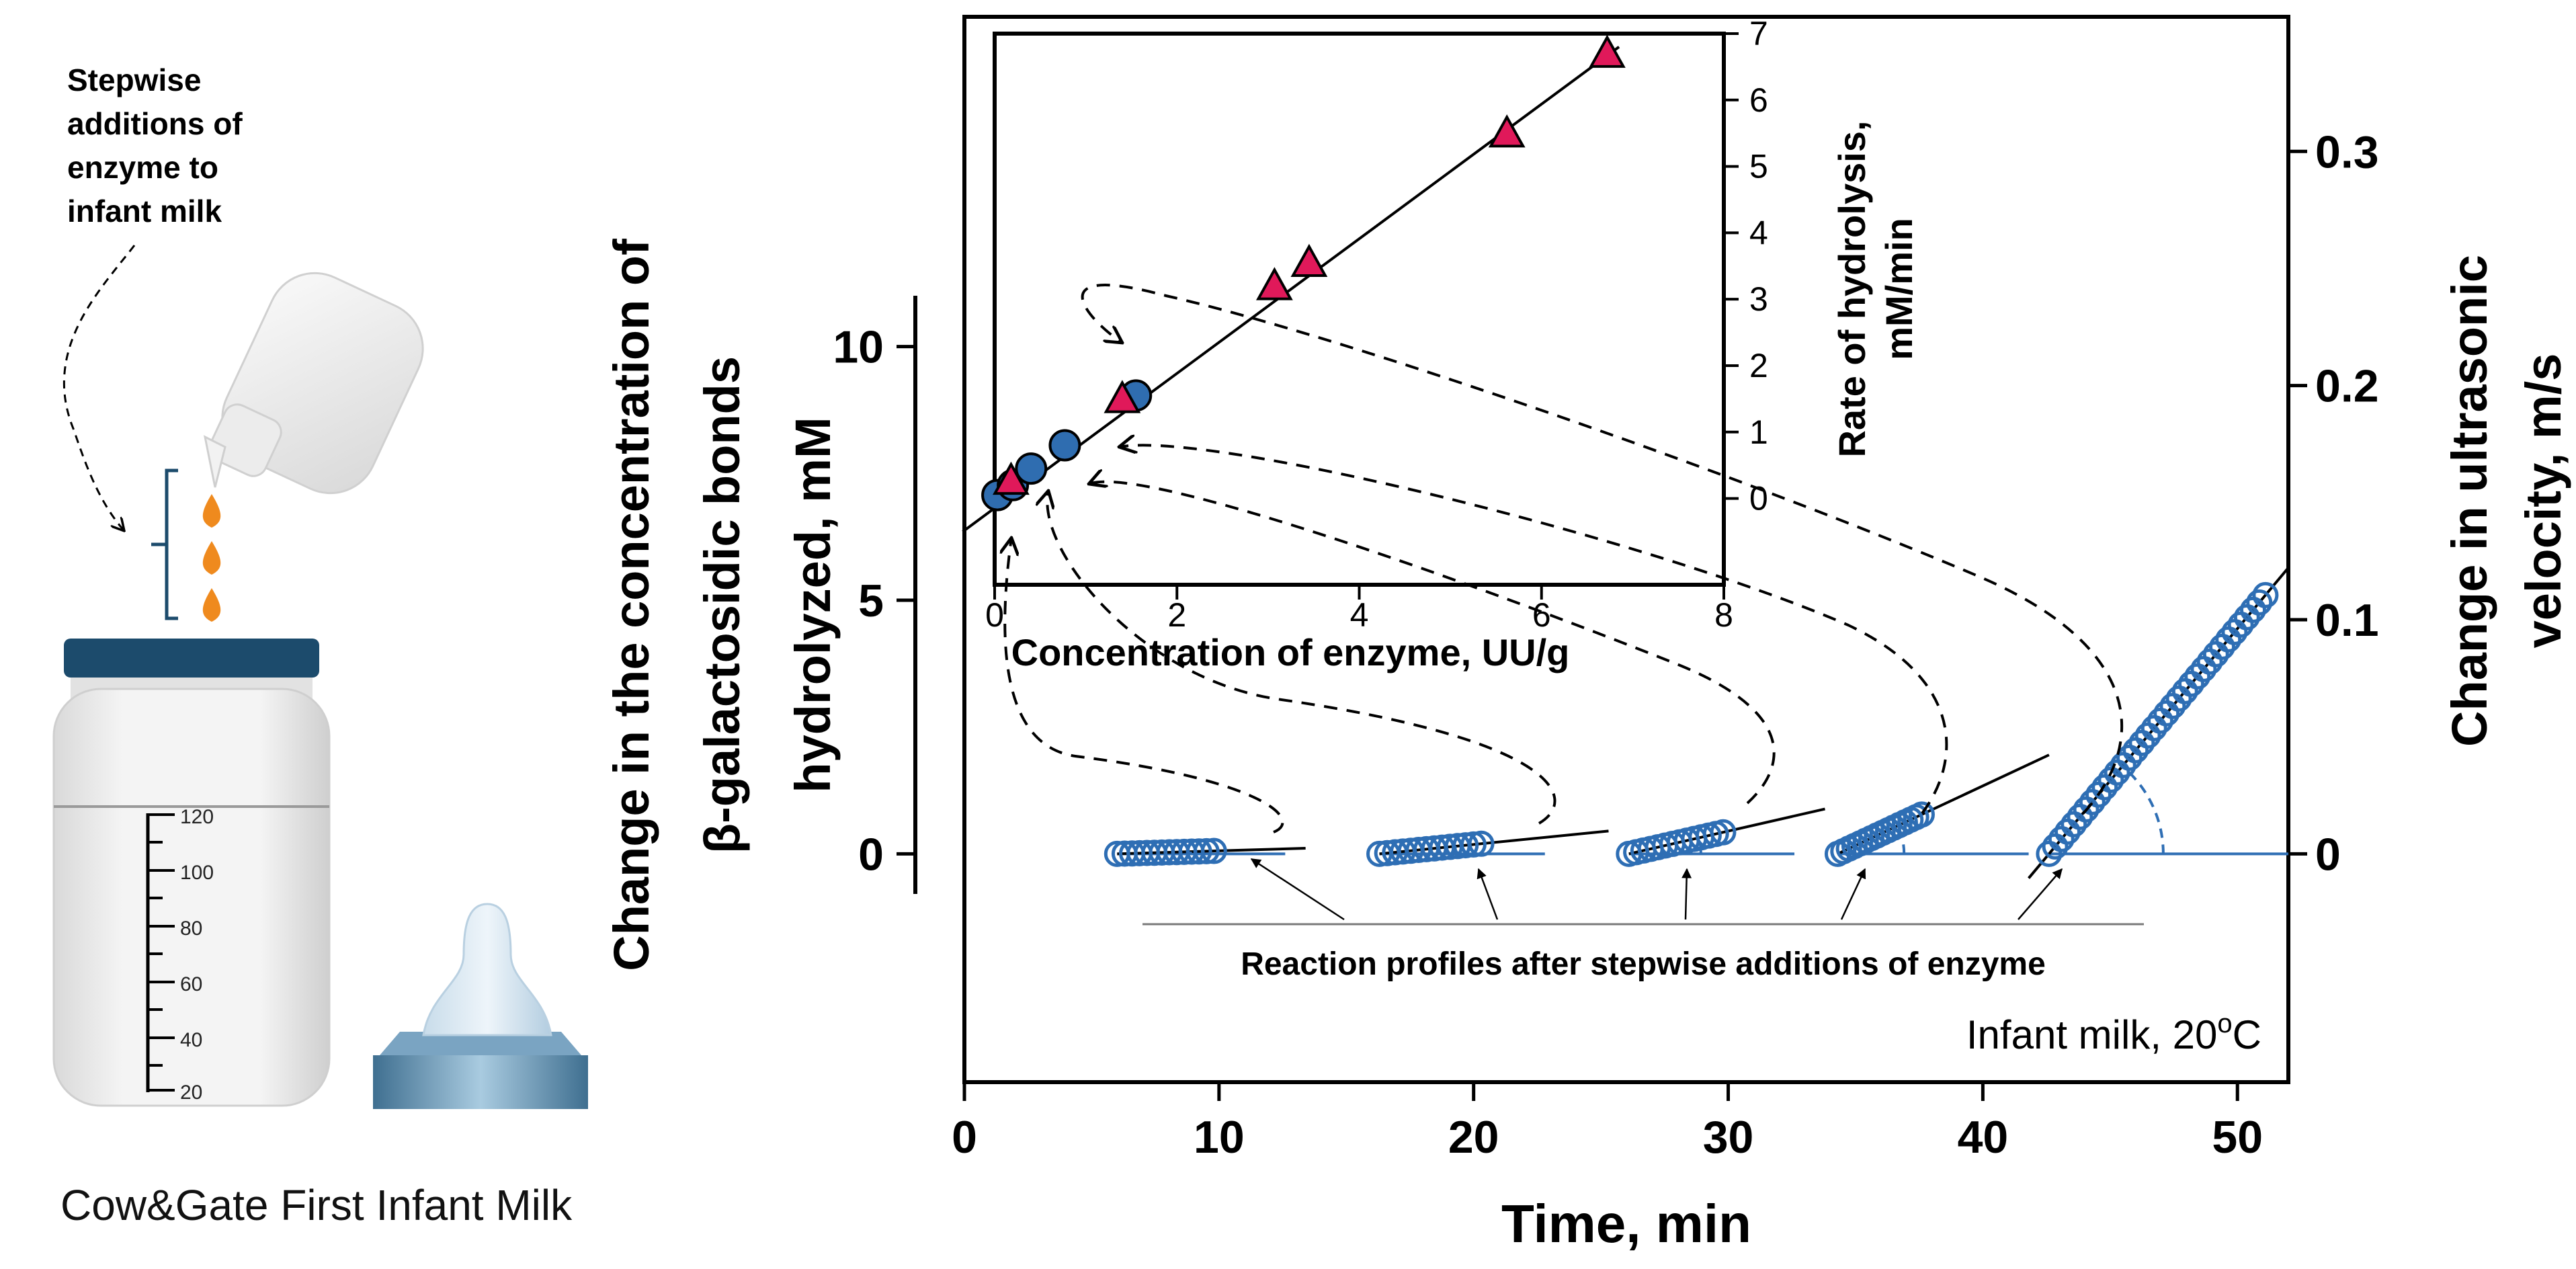 The height and width of the screenshot is (1269, 2576). Describe the element at coordinates (1746, 266) in the screenshot. I see `inset-y-ticks: 0 1 2 3 4 5 6 7` at that location.